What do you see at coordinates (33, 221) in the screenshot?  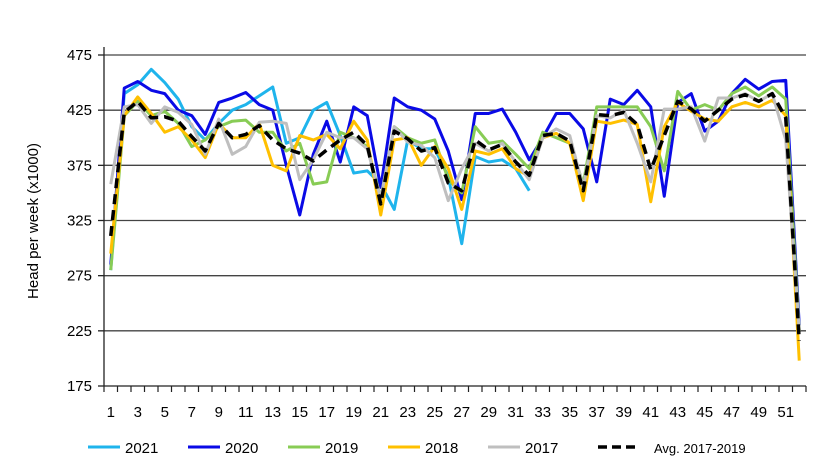 I see `y-axis-label: Head per week (x1000)` at bounding box center [33, 221].